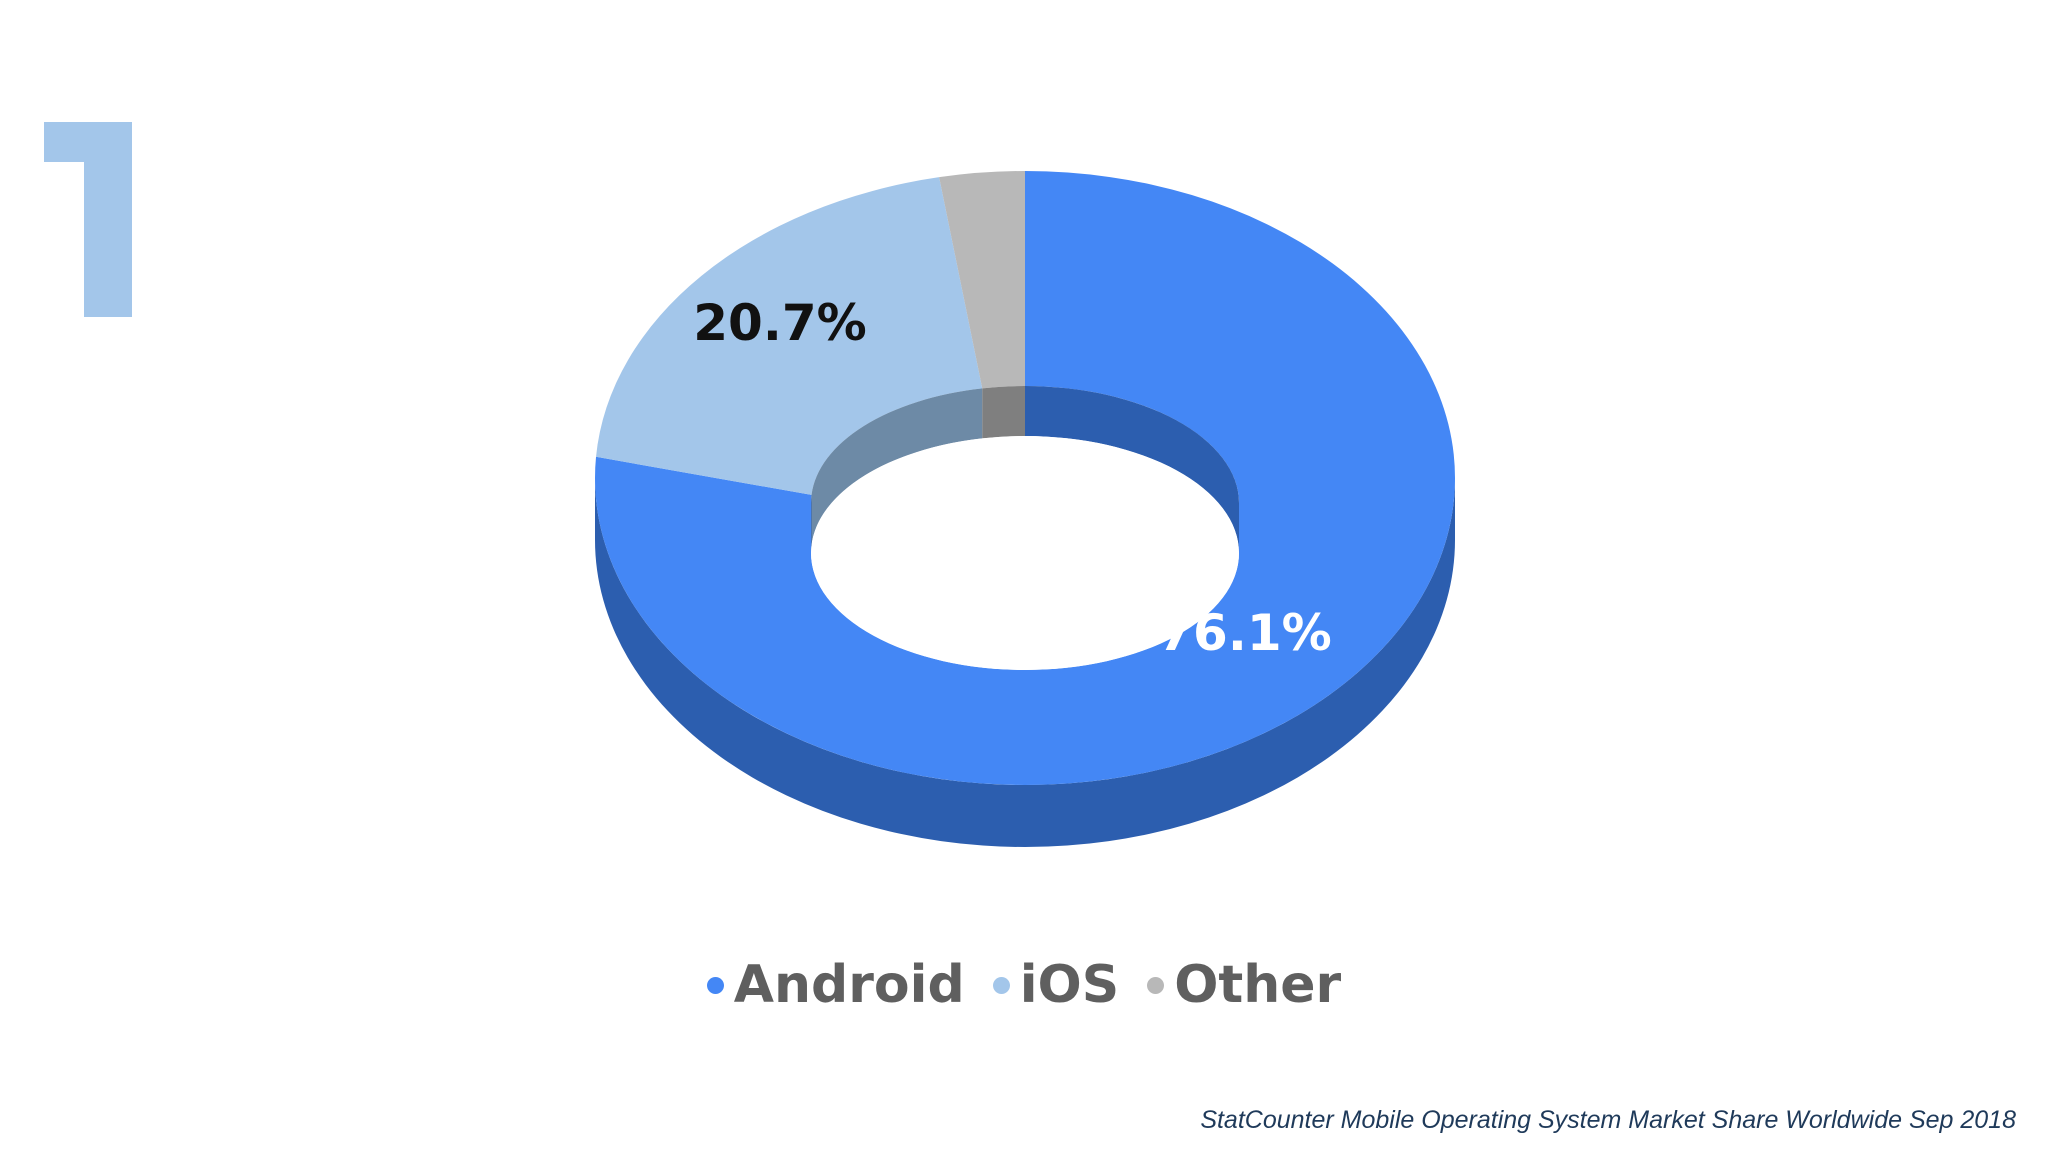 Image resolution: width=2048 pixels, height=1152 pixels. Describe the element at coordinates (715, 985) in the screenshot. I see `legend-dot-android` at that location.